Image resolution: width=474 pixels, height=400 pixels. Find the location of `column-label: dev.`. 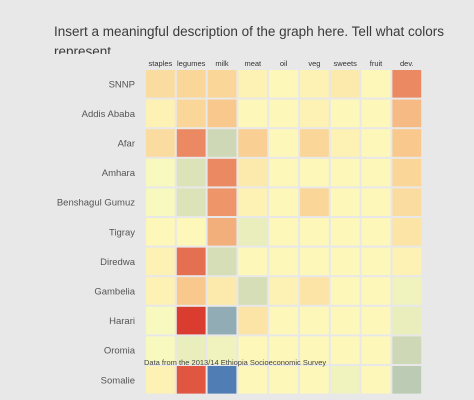

column-label: dev. is located at coordinates (407, 63).